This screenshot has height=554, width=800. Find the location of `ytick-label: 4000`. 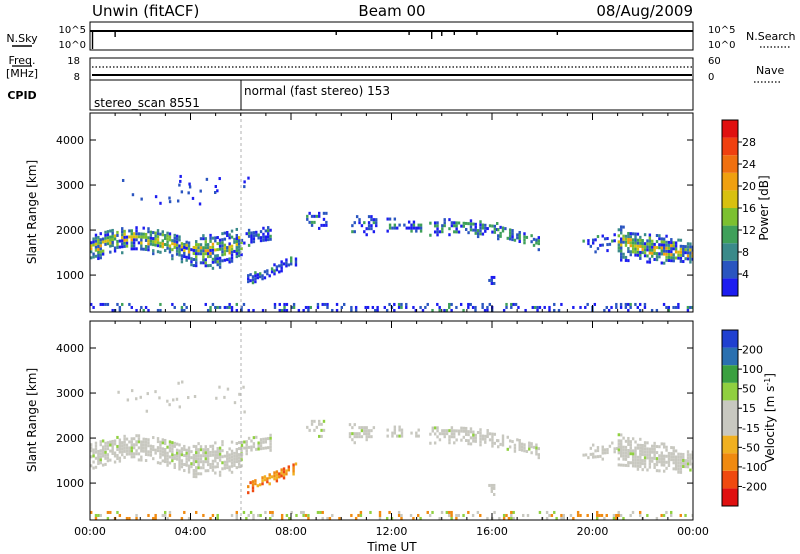

ytick-label: 4000 is located at coordinates (70, 348).